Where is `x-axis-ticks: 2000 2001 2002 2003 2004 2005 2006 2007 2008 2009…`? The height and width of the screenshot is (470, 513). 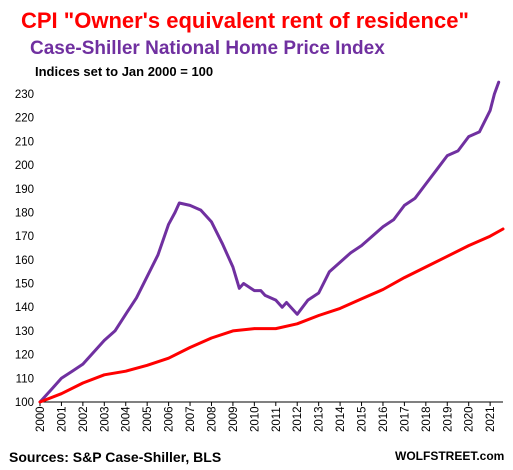 x-axis-ticks: 2000 2001 2002 2003 2004 2005 2006 2007 2008 2009… is located at coordinates (266, 417).